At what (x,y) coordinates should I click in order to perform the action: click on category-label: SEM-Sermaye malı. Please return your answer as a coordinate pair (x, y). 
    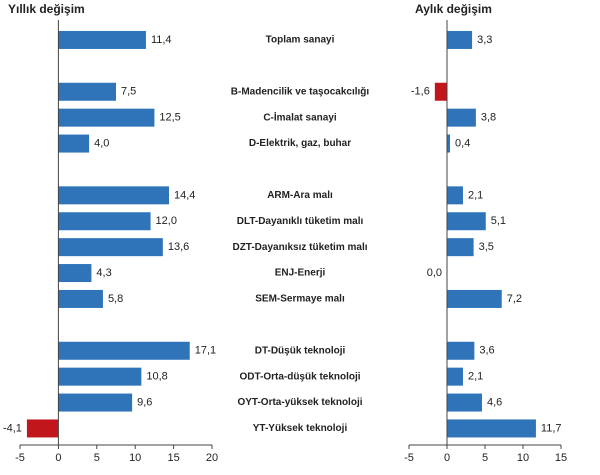
    Looking at the image, I should click on (300, 299).